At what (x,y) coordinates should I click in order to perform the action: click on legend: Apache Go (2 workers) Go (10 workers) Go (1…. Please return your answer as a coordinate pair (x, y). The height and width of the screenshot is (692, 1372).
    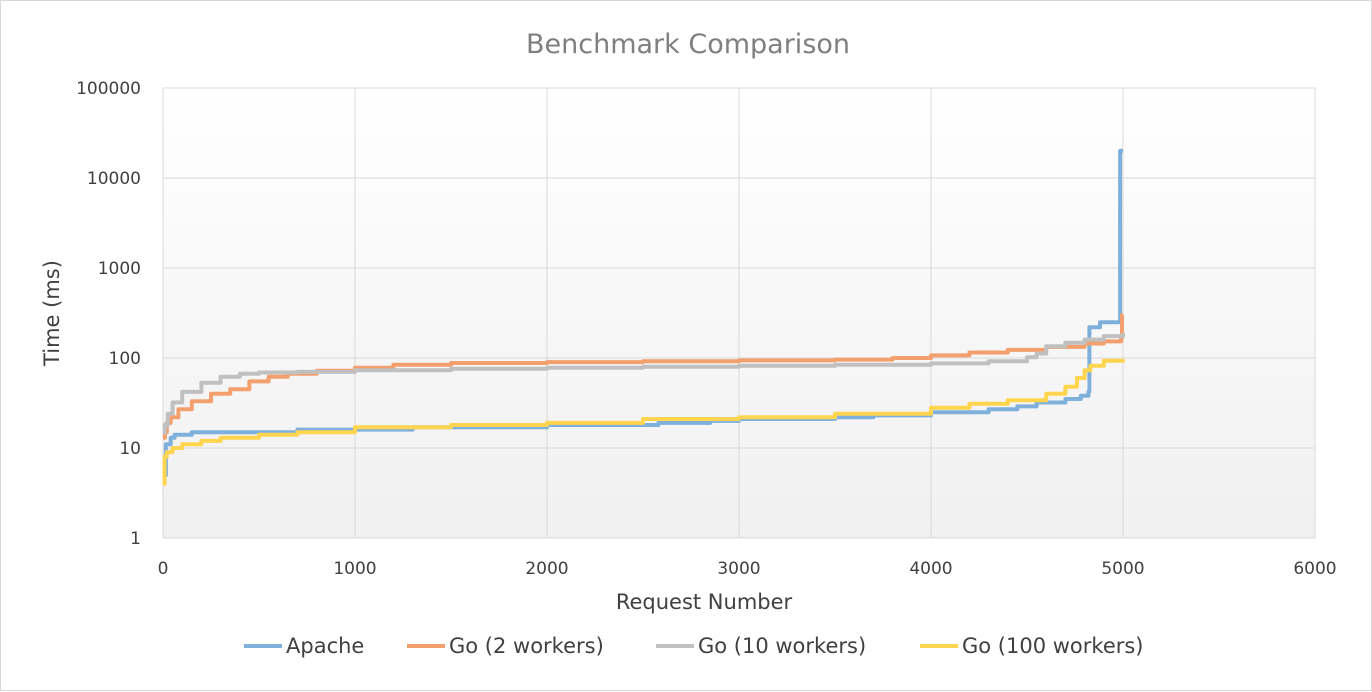
    Looking at the image, I should click on (694, 646).